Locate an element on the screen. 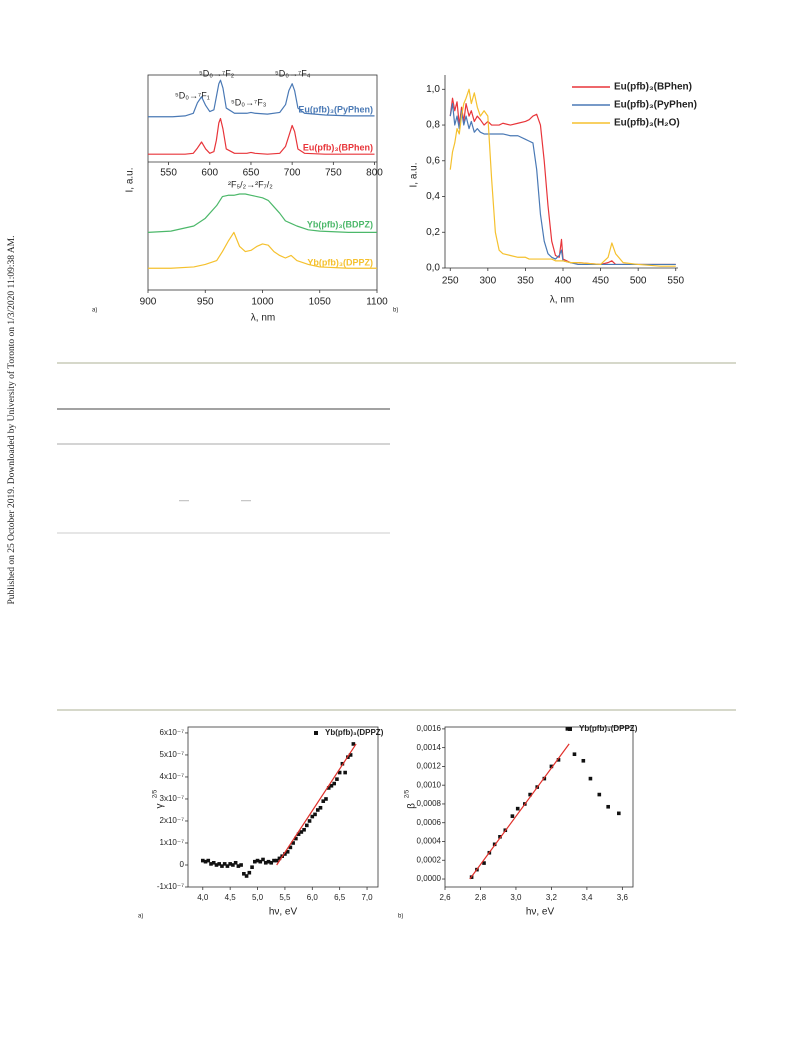 This screenshot has height=1044, width=793. y-tick-label: 0,8 is located at coordinates (433, 125).